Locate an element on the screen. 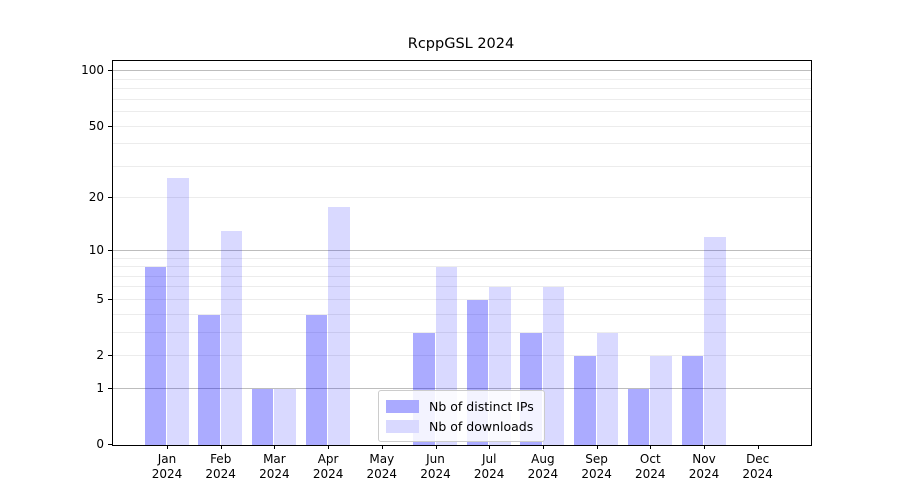 The height and width of the screenshot is (500, 900). x-tick-label: Oct 2024 is located at coordinates (650, 467).